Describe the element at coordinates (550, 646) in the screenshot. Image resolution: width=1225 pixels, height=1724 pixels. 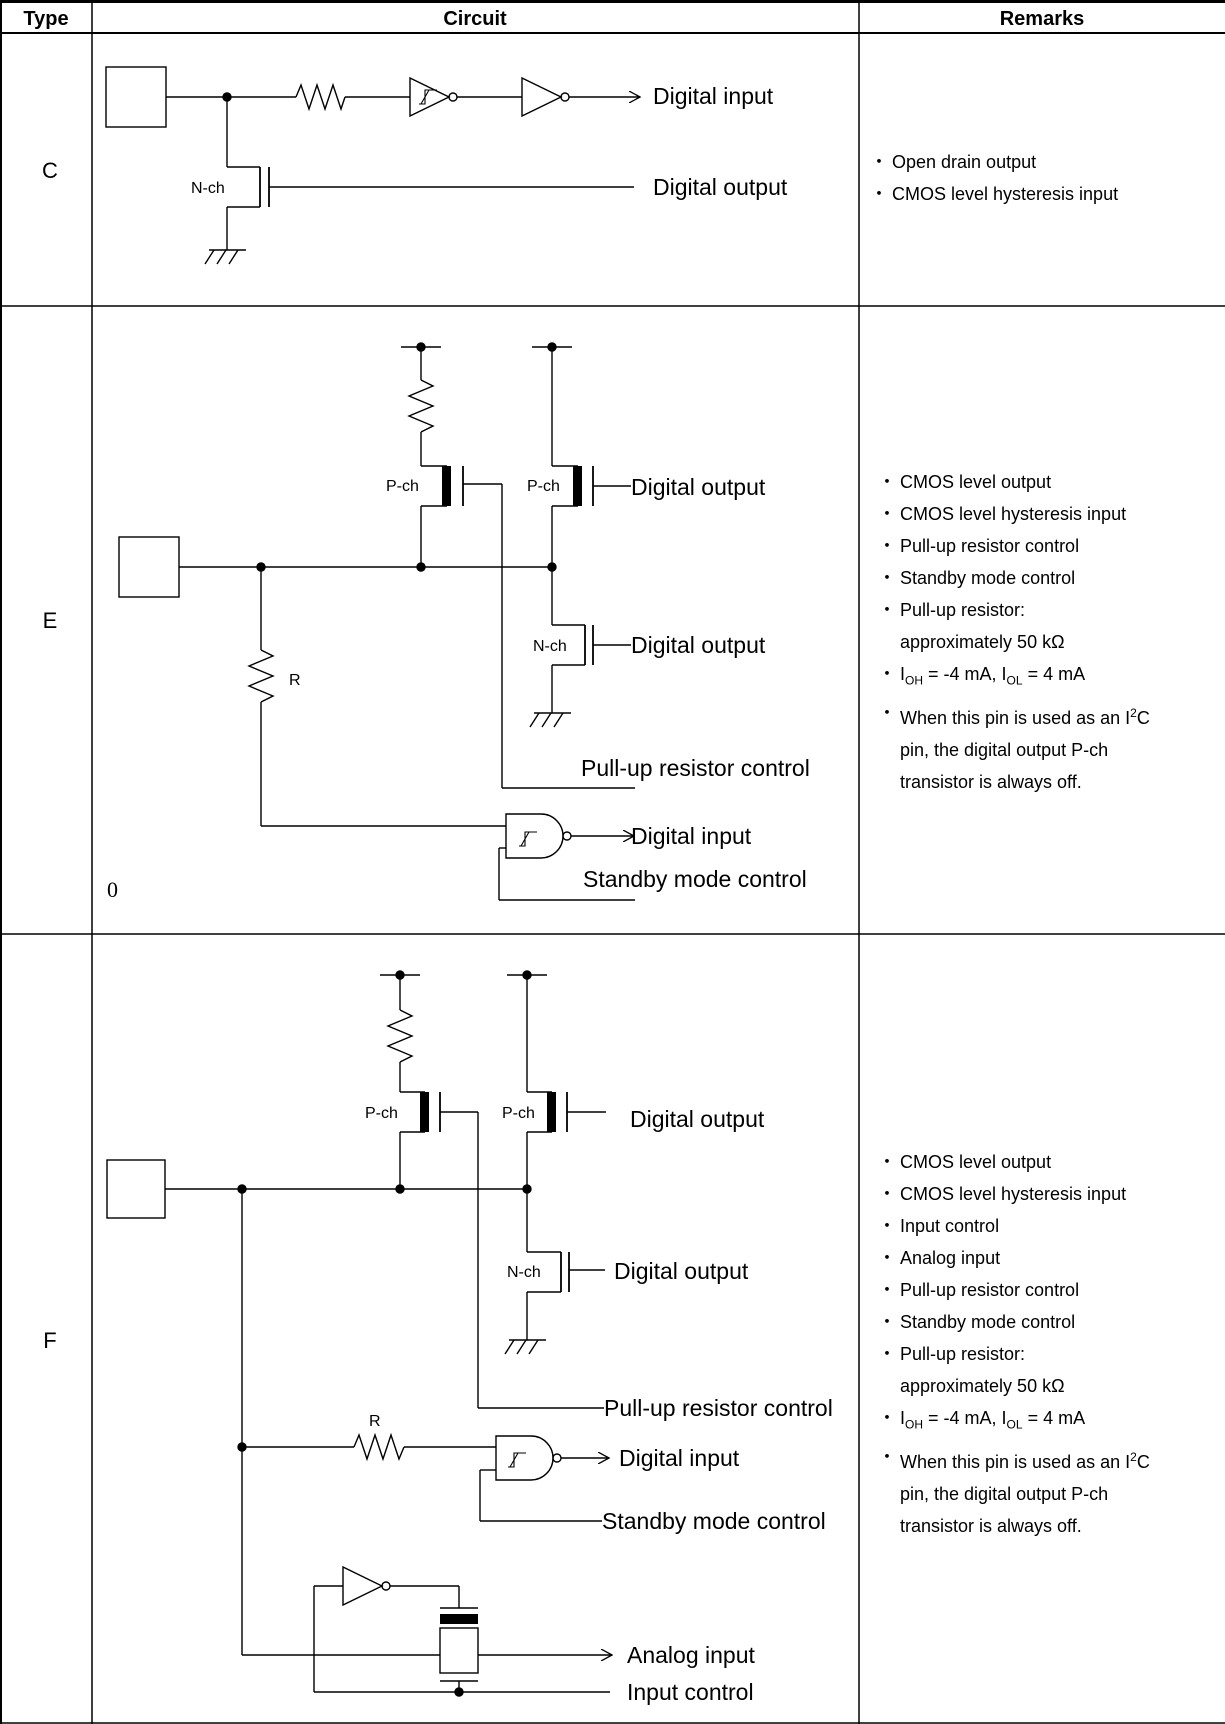
I see `label-e-nch: N-ch` at that location.